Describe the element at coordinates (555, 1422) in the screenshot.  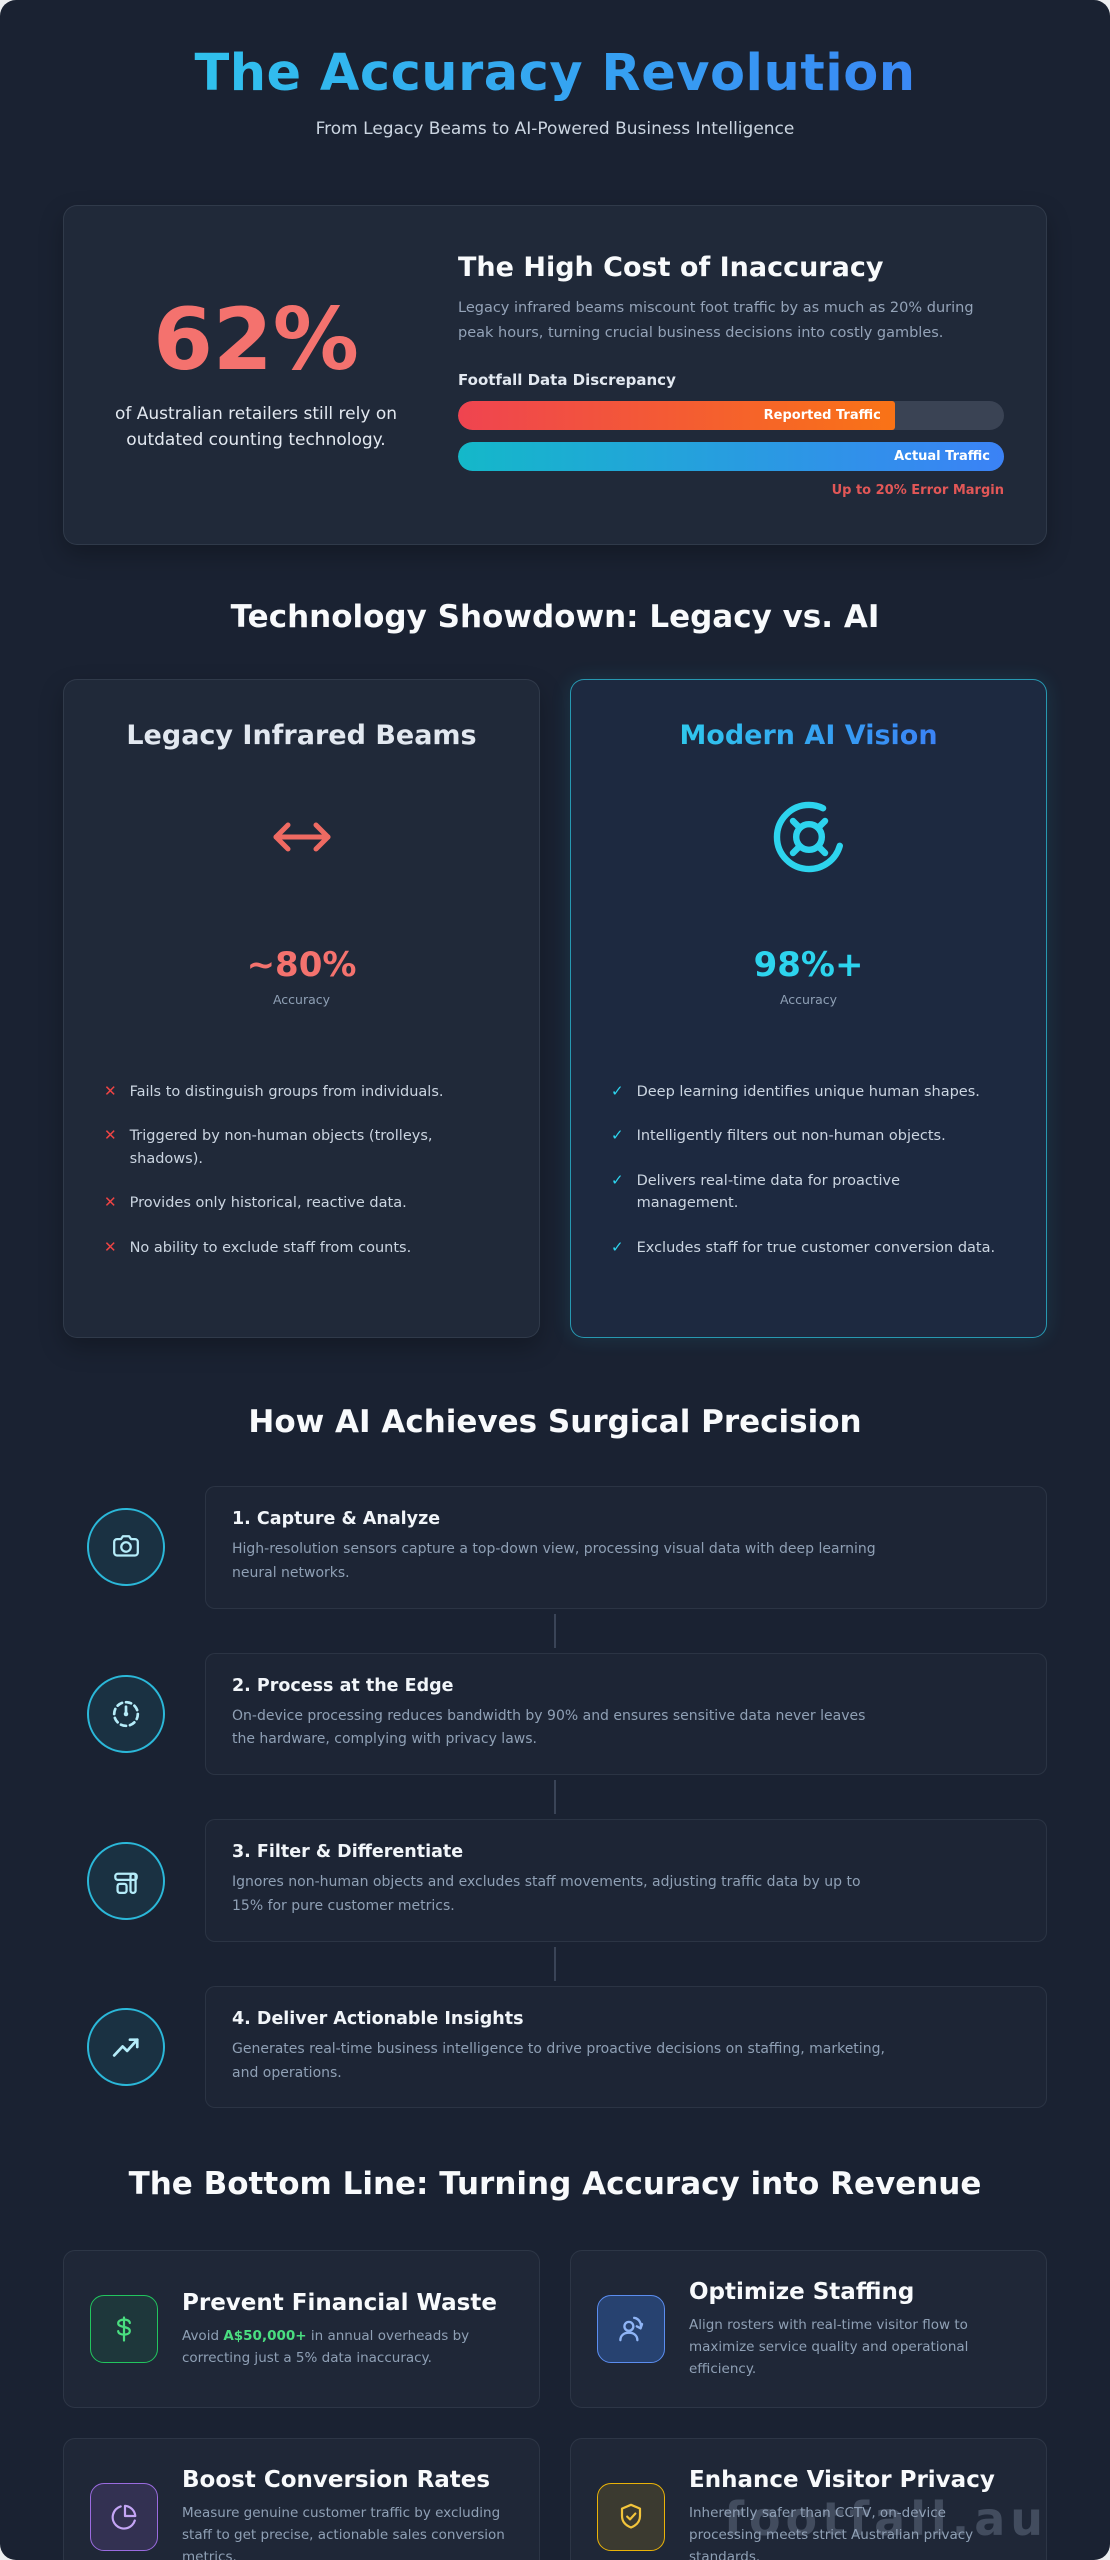
I see `precision-heading: How AI Achieves Surgical Precision` at that location.